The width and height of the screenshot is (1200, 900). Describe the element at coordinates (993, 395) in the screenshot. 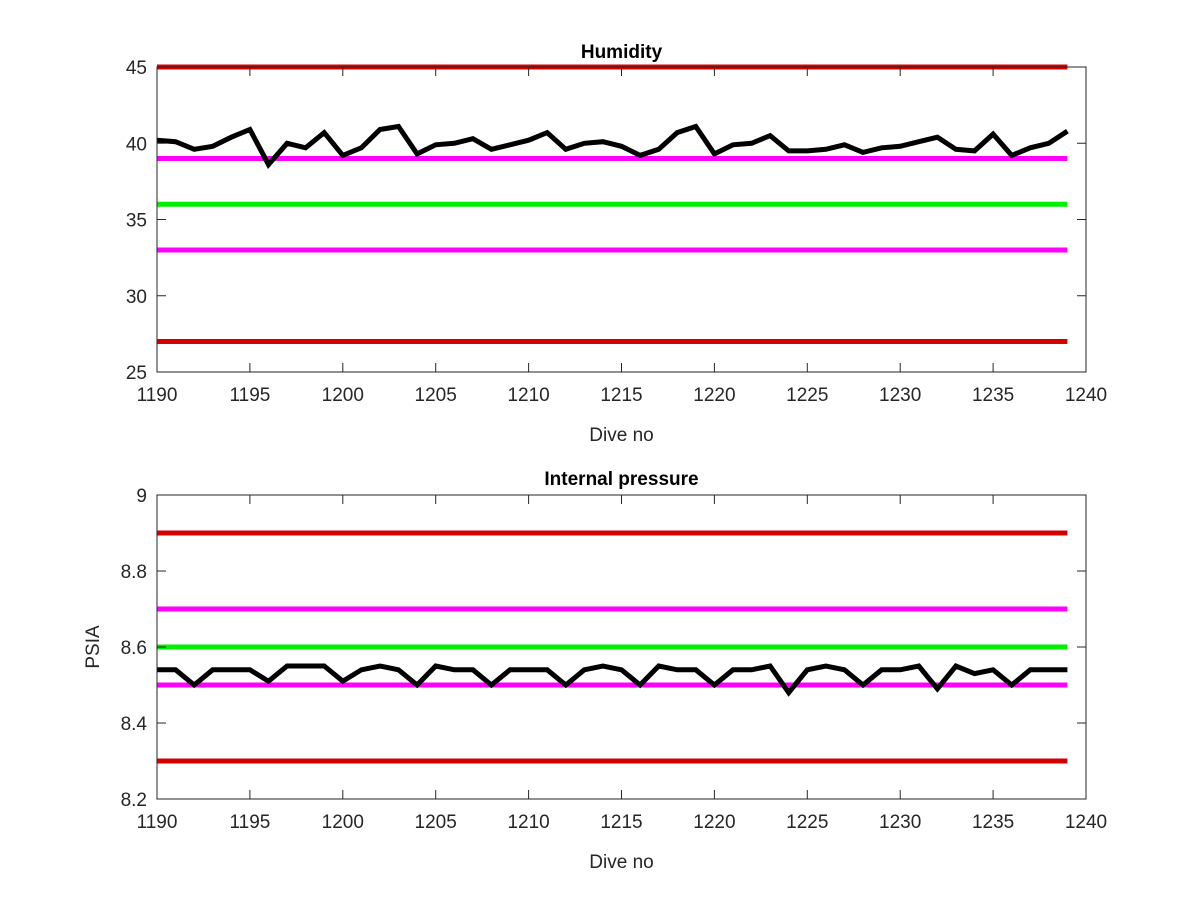

I see `humidity-x-tick-label: 1235` at that location.